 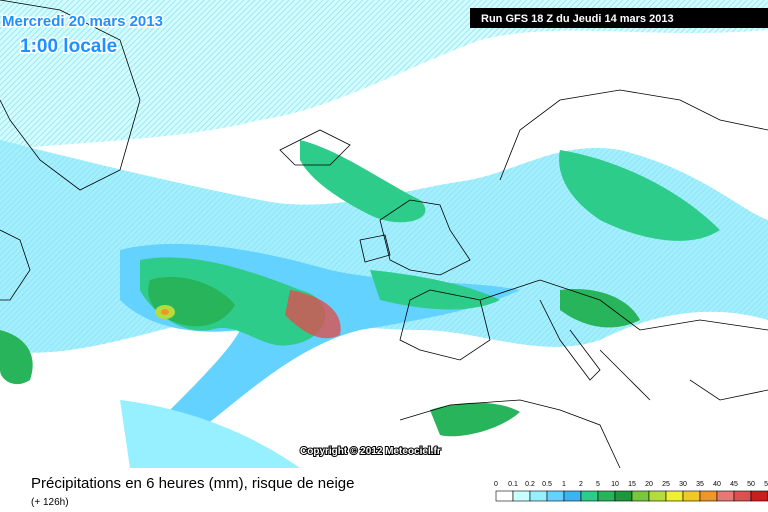 What do you see at coordinates (370, 451) in the screenshot?
I see `copyright: Copyright © 2012 Meteociel.fr` at bounding box center [370, 451].